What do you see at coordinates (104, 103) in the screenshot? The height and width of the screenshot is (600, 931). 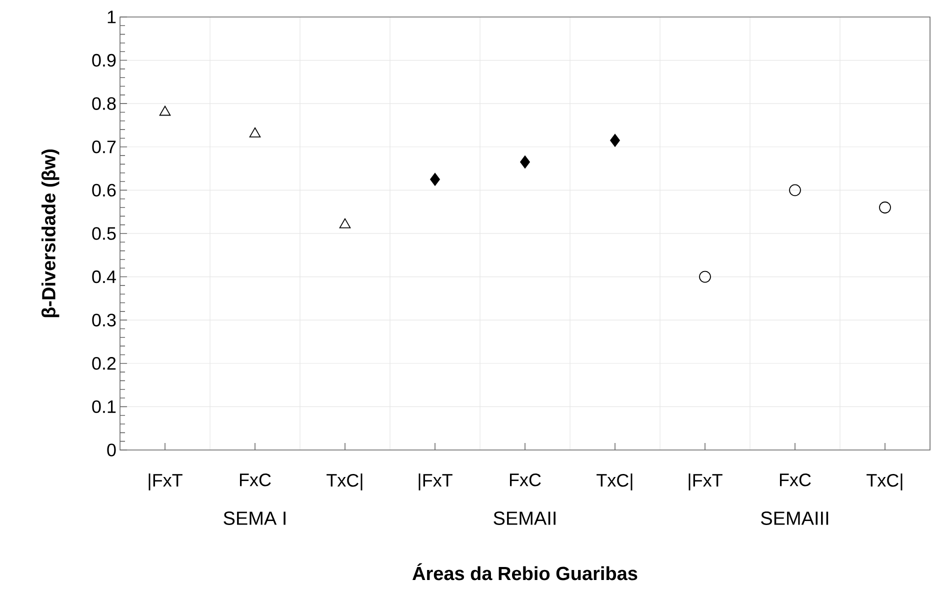 I see `y-tick-label: 0.8` at bounding box center [104, 103].